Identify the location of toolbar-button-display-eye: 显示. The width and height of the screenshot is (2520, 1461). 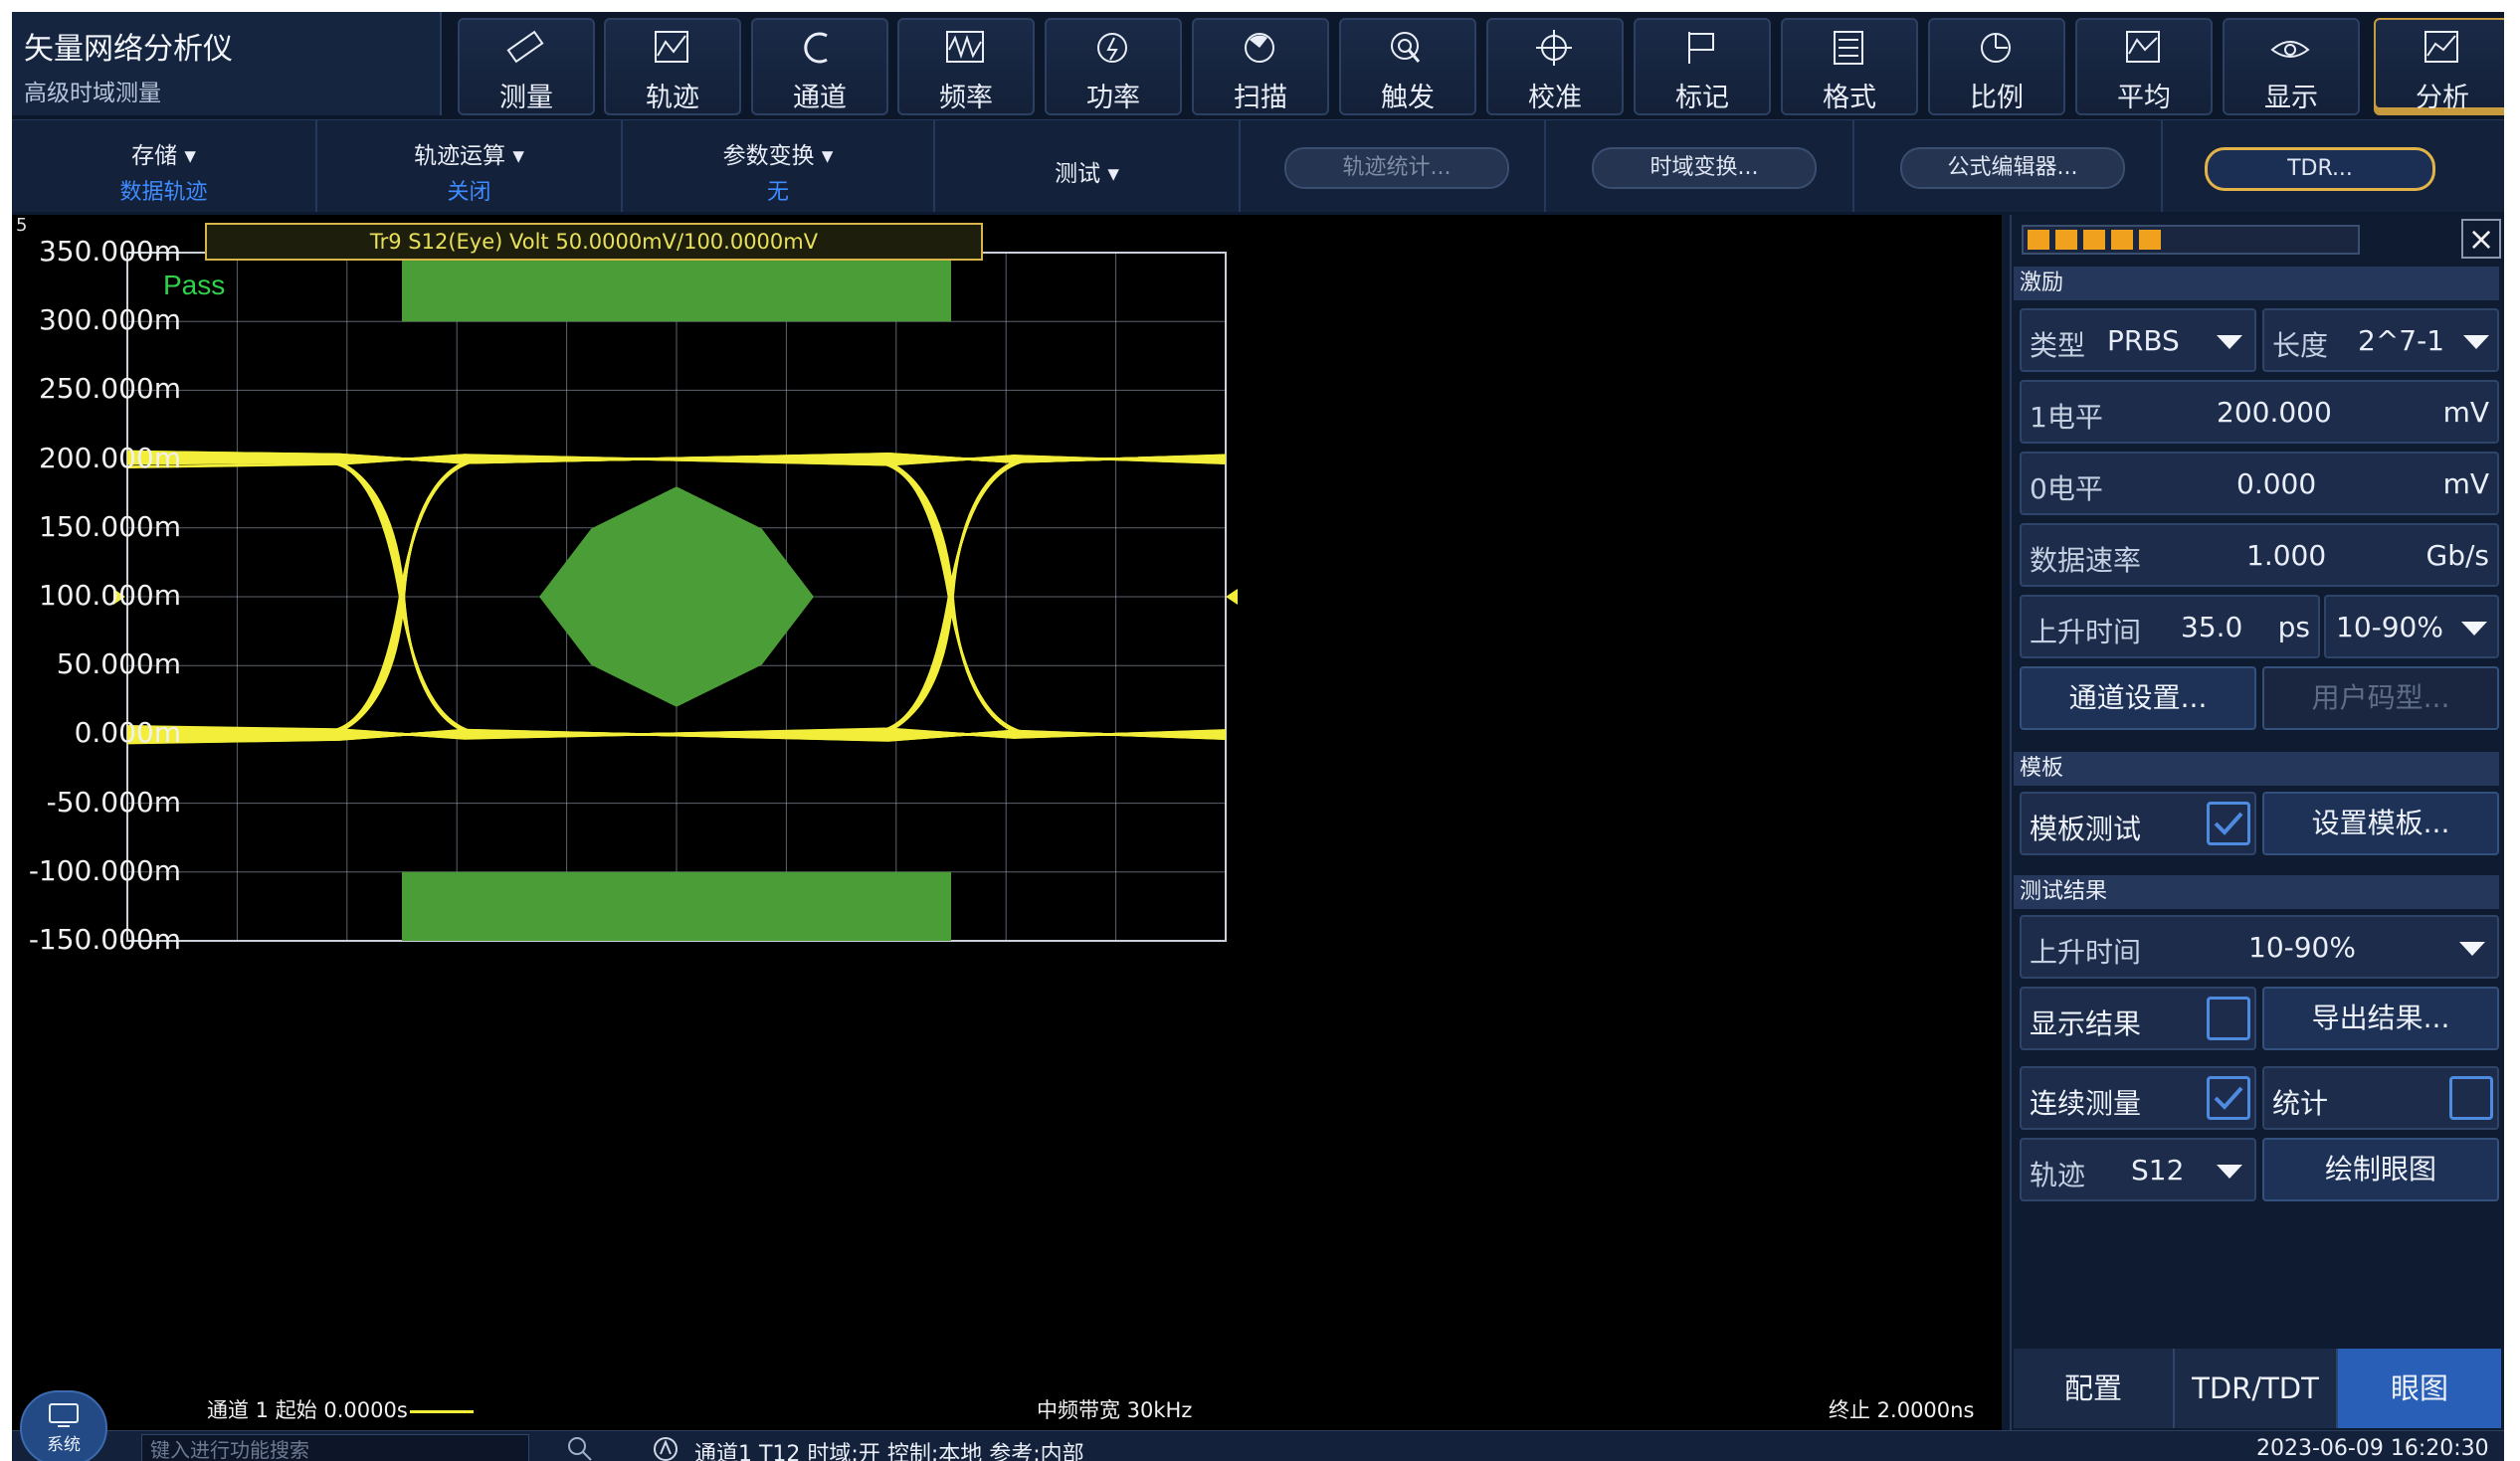
(2291, 66).